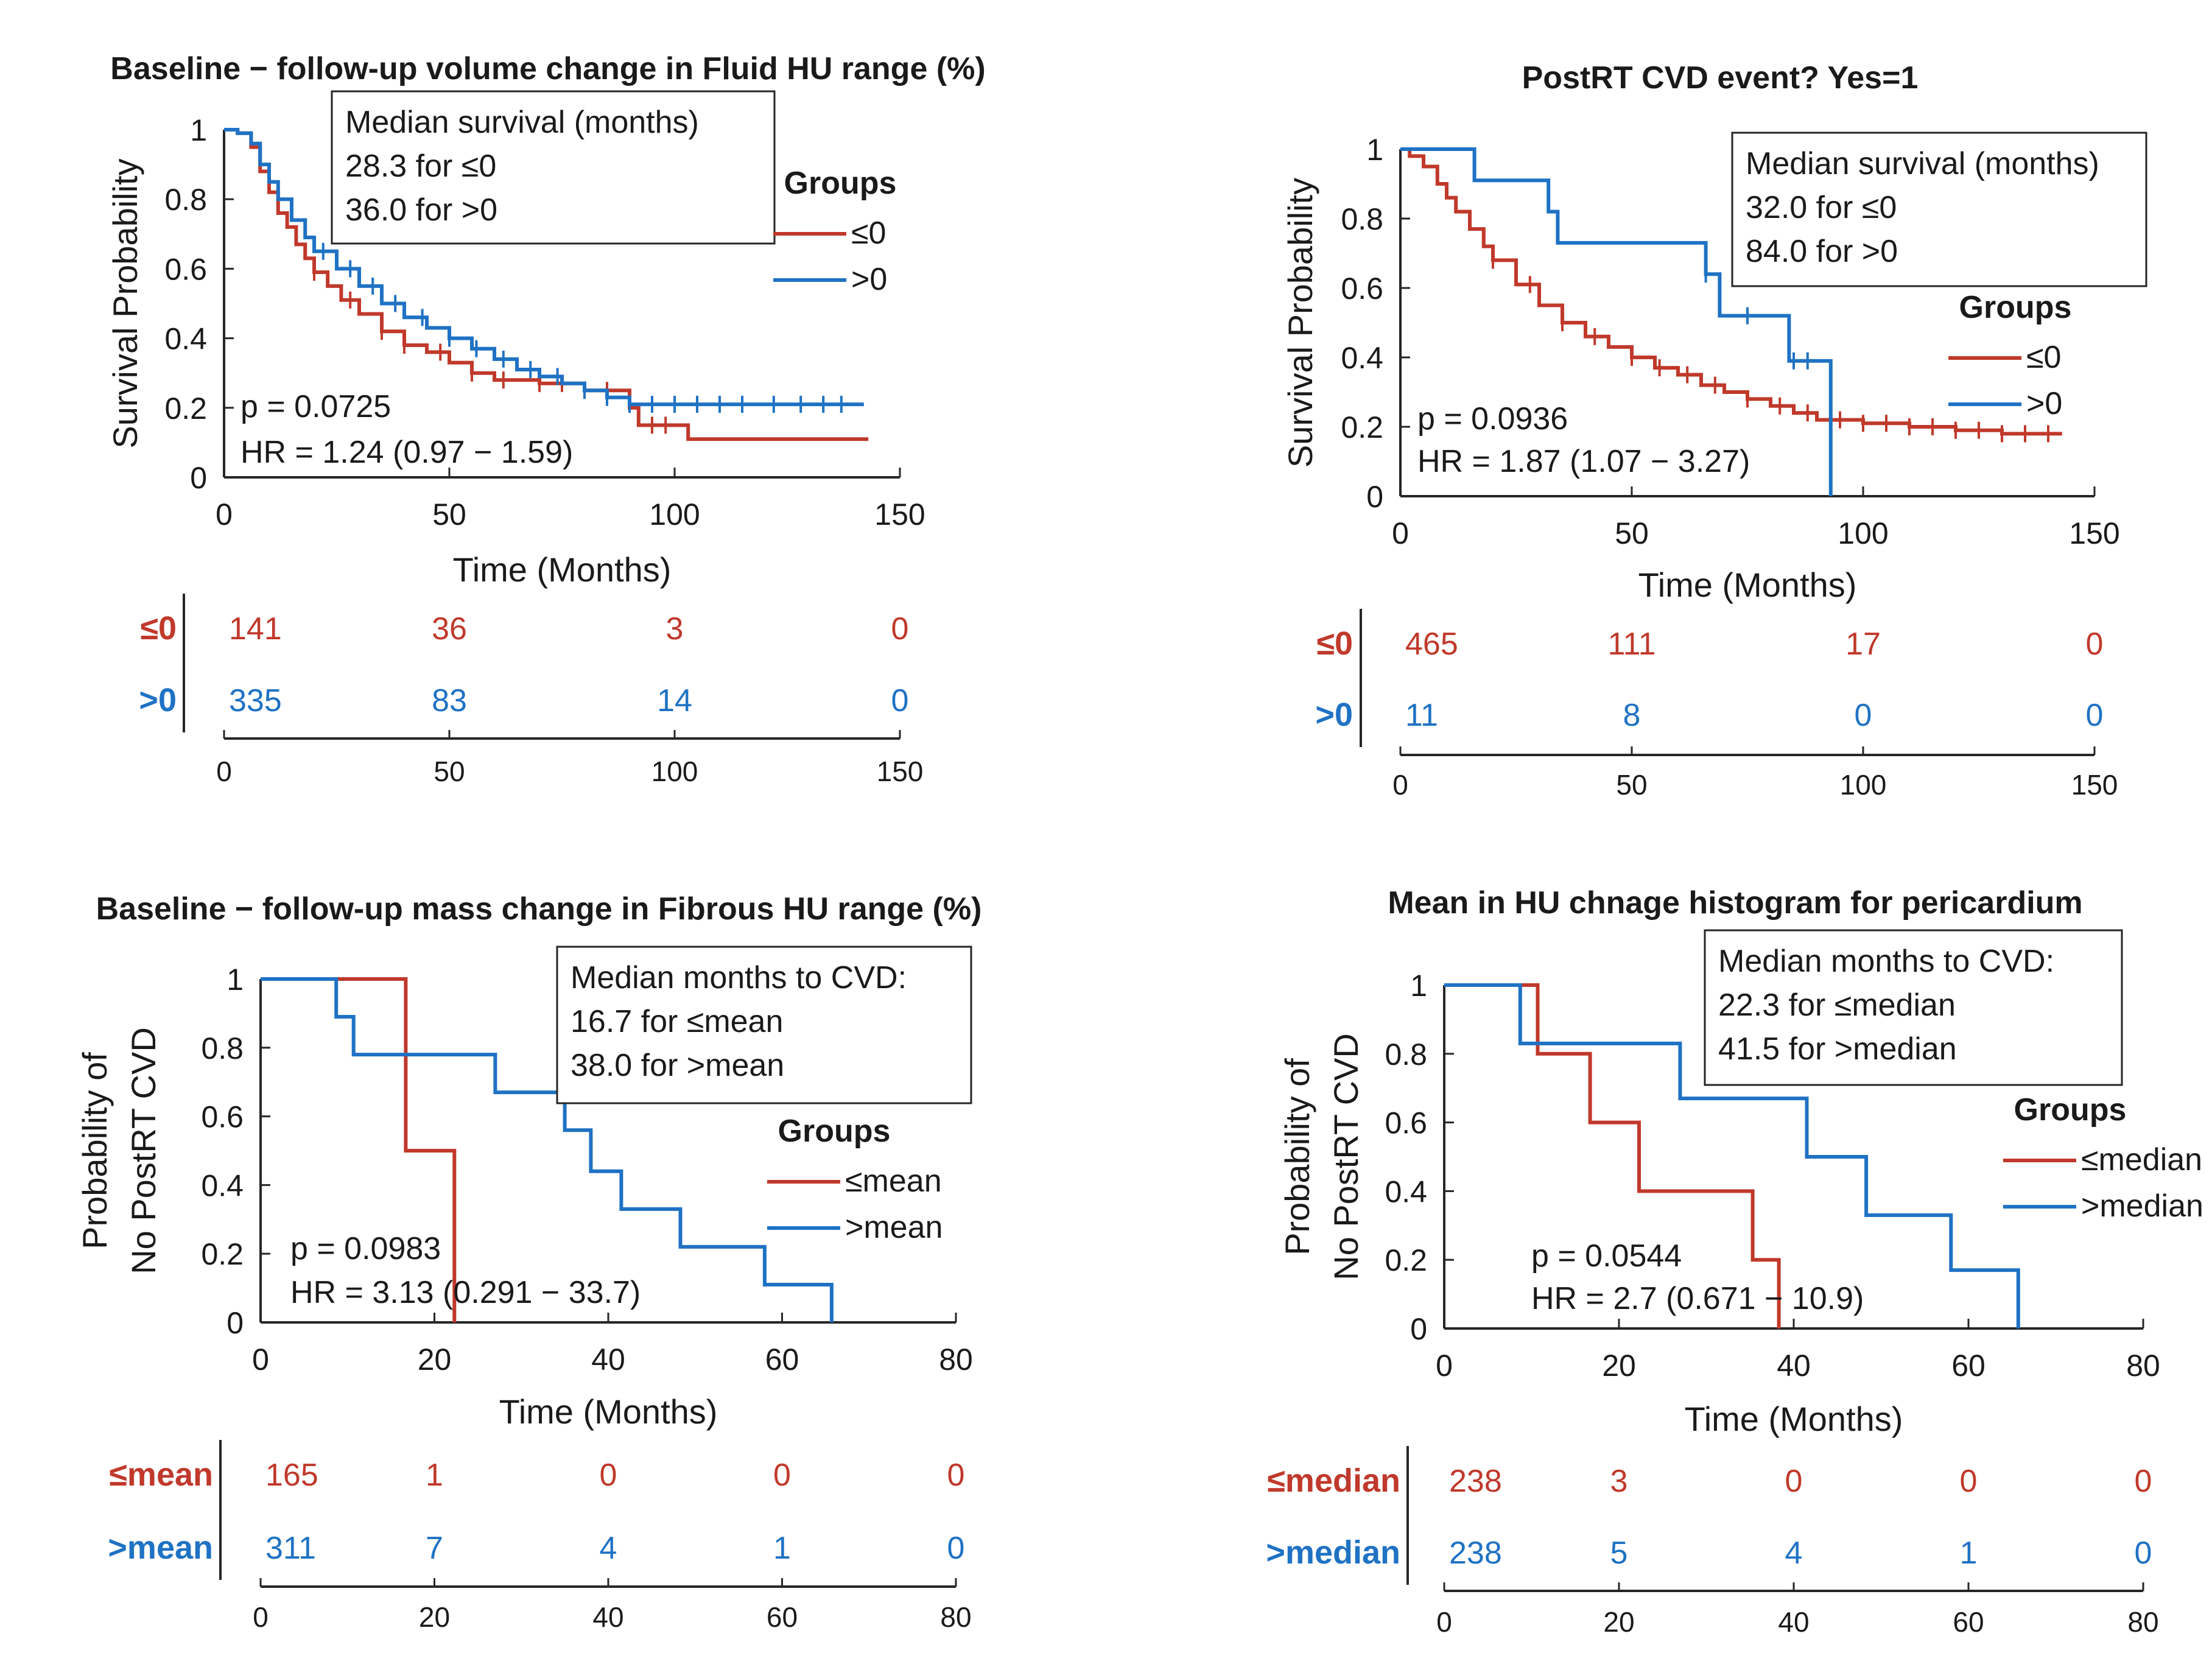  Describe the element at coordinates (2142, 1622) in the screenshot. I see `risk-tick-label: 80` at that location.